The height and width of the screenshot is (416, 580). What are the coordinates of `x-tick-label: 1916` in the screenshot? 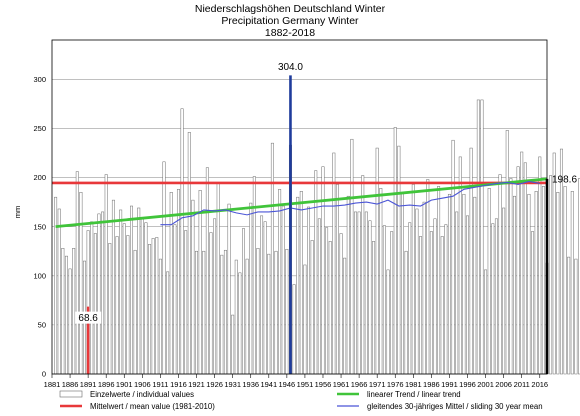 It's located at (178, 384).